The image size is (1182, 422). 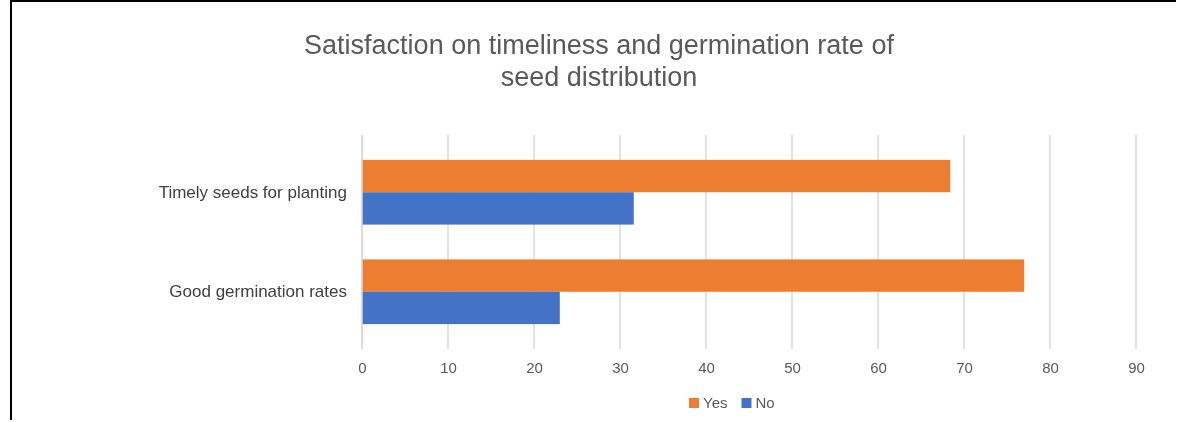 What do you see at coordinates (706, 367) in the screenshot?
I see `x-tick-label: 40` at bounding box center [706, 367].